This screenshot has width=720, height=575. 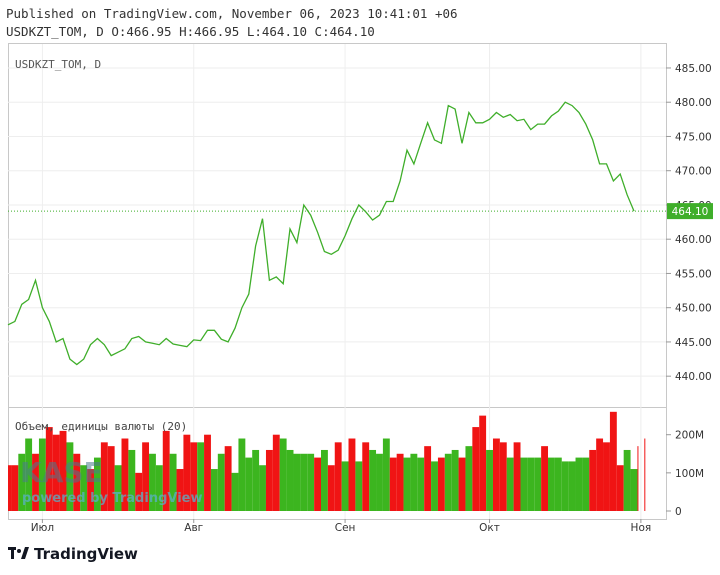 What do you see at coordinates (73, 554) in the screenshot?
I see `tradingview-brand: TradingView` at bounding box center [73, 554].